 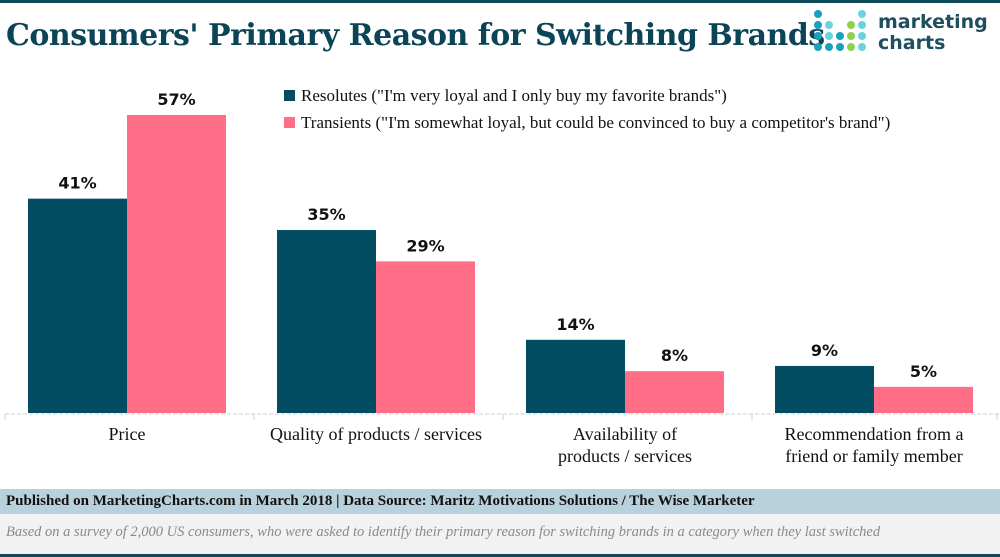 What do you see at coordinates (933, 22) in the screenshot?
I see `logo-text-line1: marketing` at bounding box center [933, 22].